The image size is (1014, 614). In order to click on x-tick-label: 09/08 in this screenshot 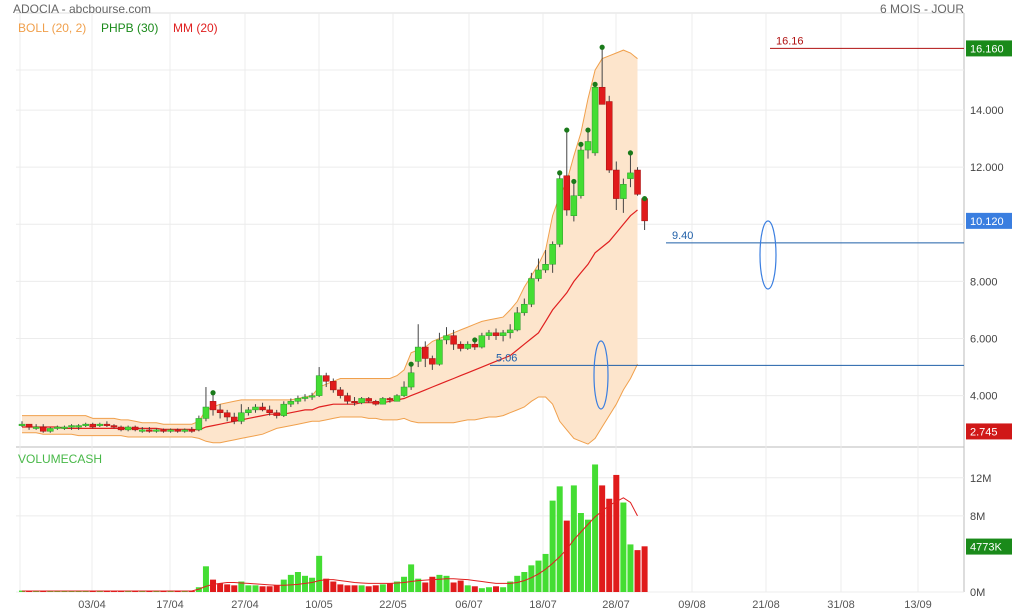, I will do `click(692, 605)`.